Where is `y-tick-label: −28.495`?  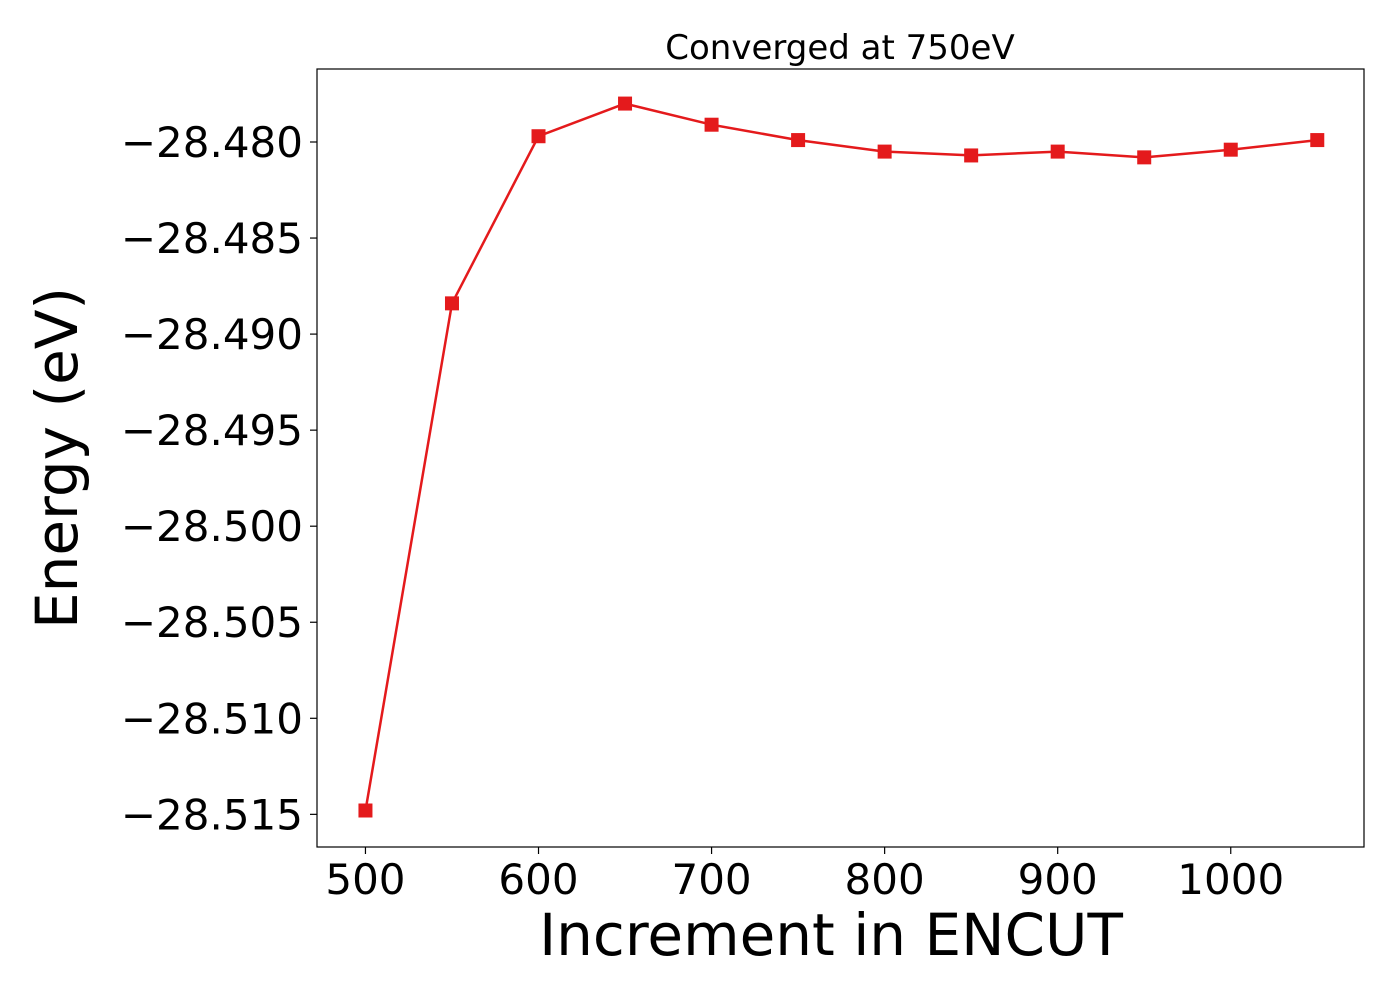 y-tick-label: −28.495 is located at coordinates (212, 430).